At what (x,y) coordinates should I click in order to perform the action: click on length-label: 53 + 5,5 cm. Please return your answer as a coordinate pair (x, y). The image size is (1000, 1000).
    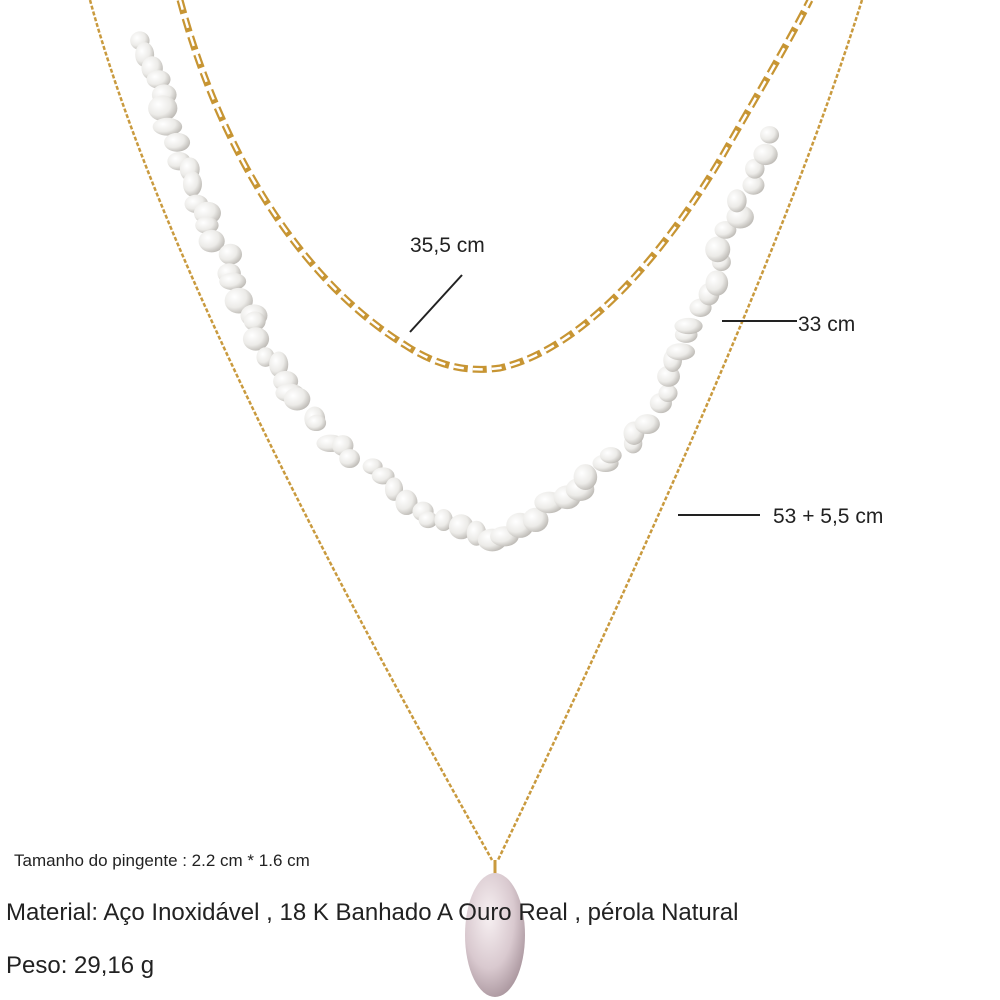
    Looking at the image, I should click on (828, 516).